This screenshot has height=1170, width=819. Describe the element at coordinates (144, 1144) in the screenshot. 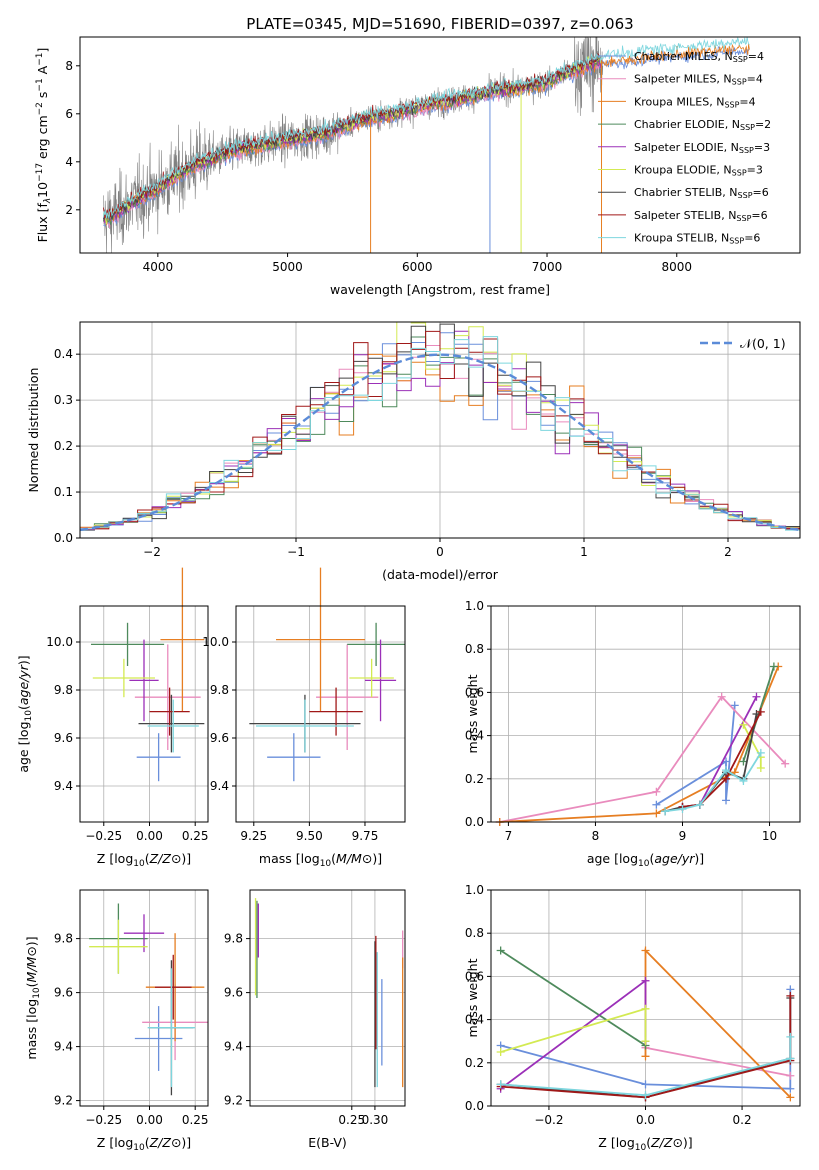

I see `mass-vs-Z-xlabel: Z [log10(Z/Z⊙)]` at that location.